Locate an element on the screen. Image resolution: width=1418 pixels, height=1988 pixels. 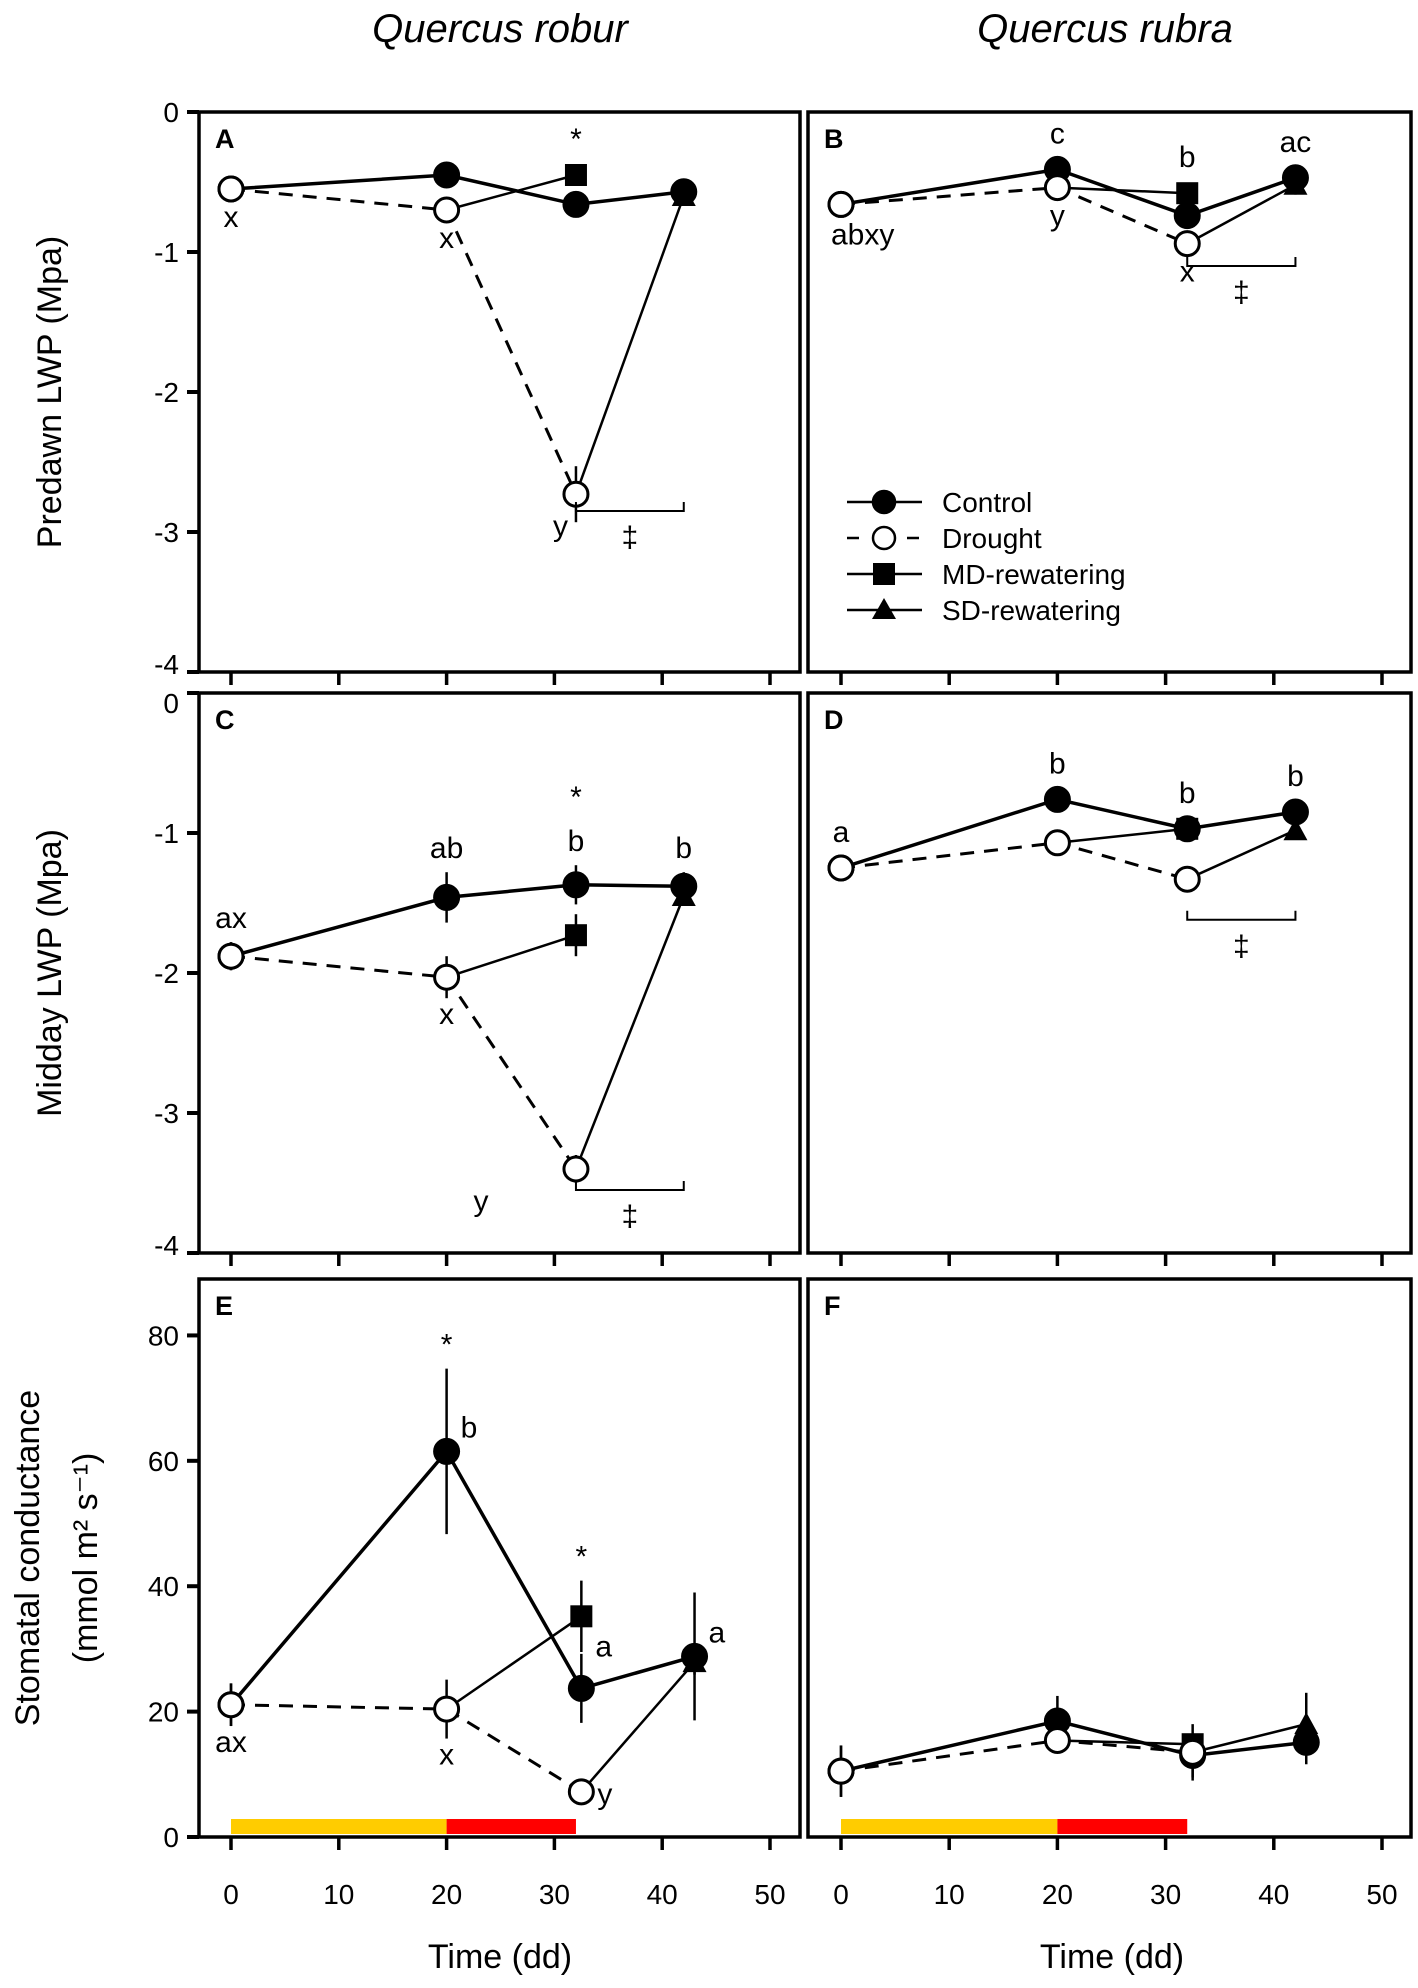
legend: Control Drought MD-rewatering SD-rewatering is located at coordinates (986, 556).